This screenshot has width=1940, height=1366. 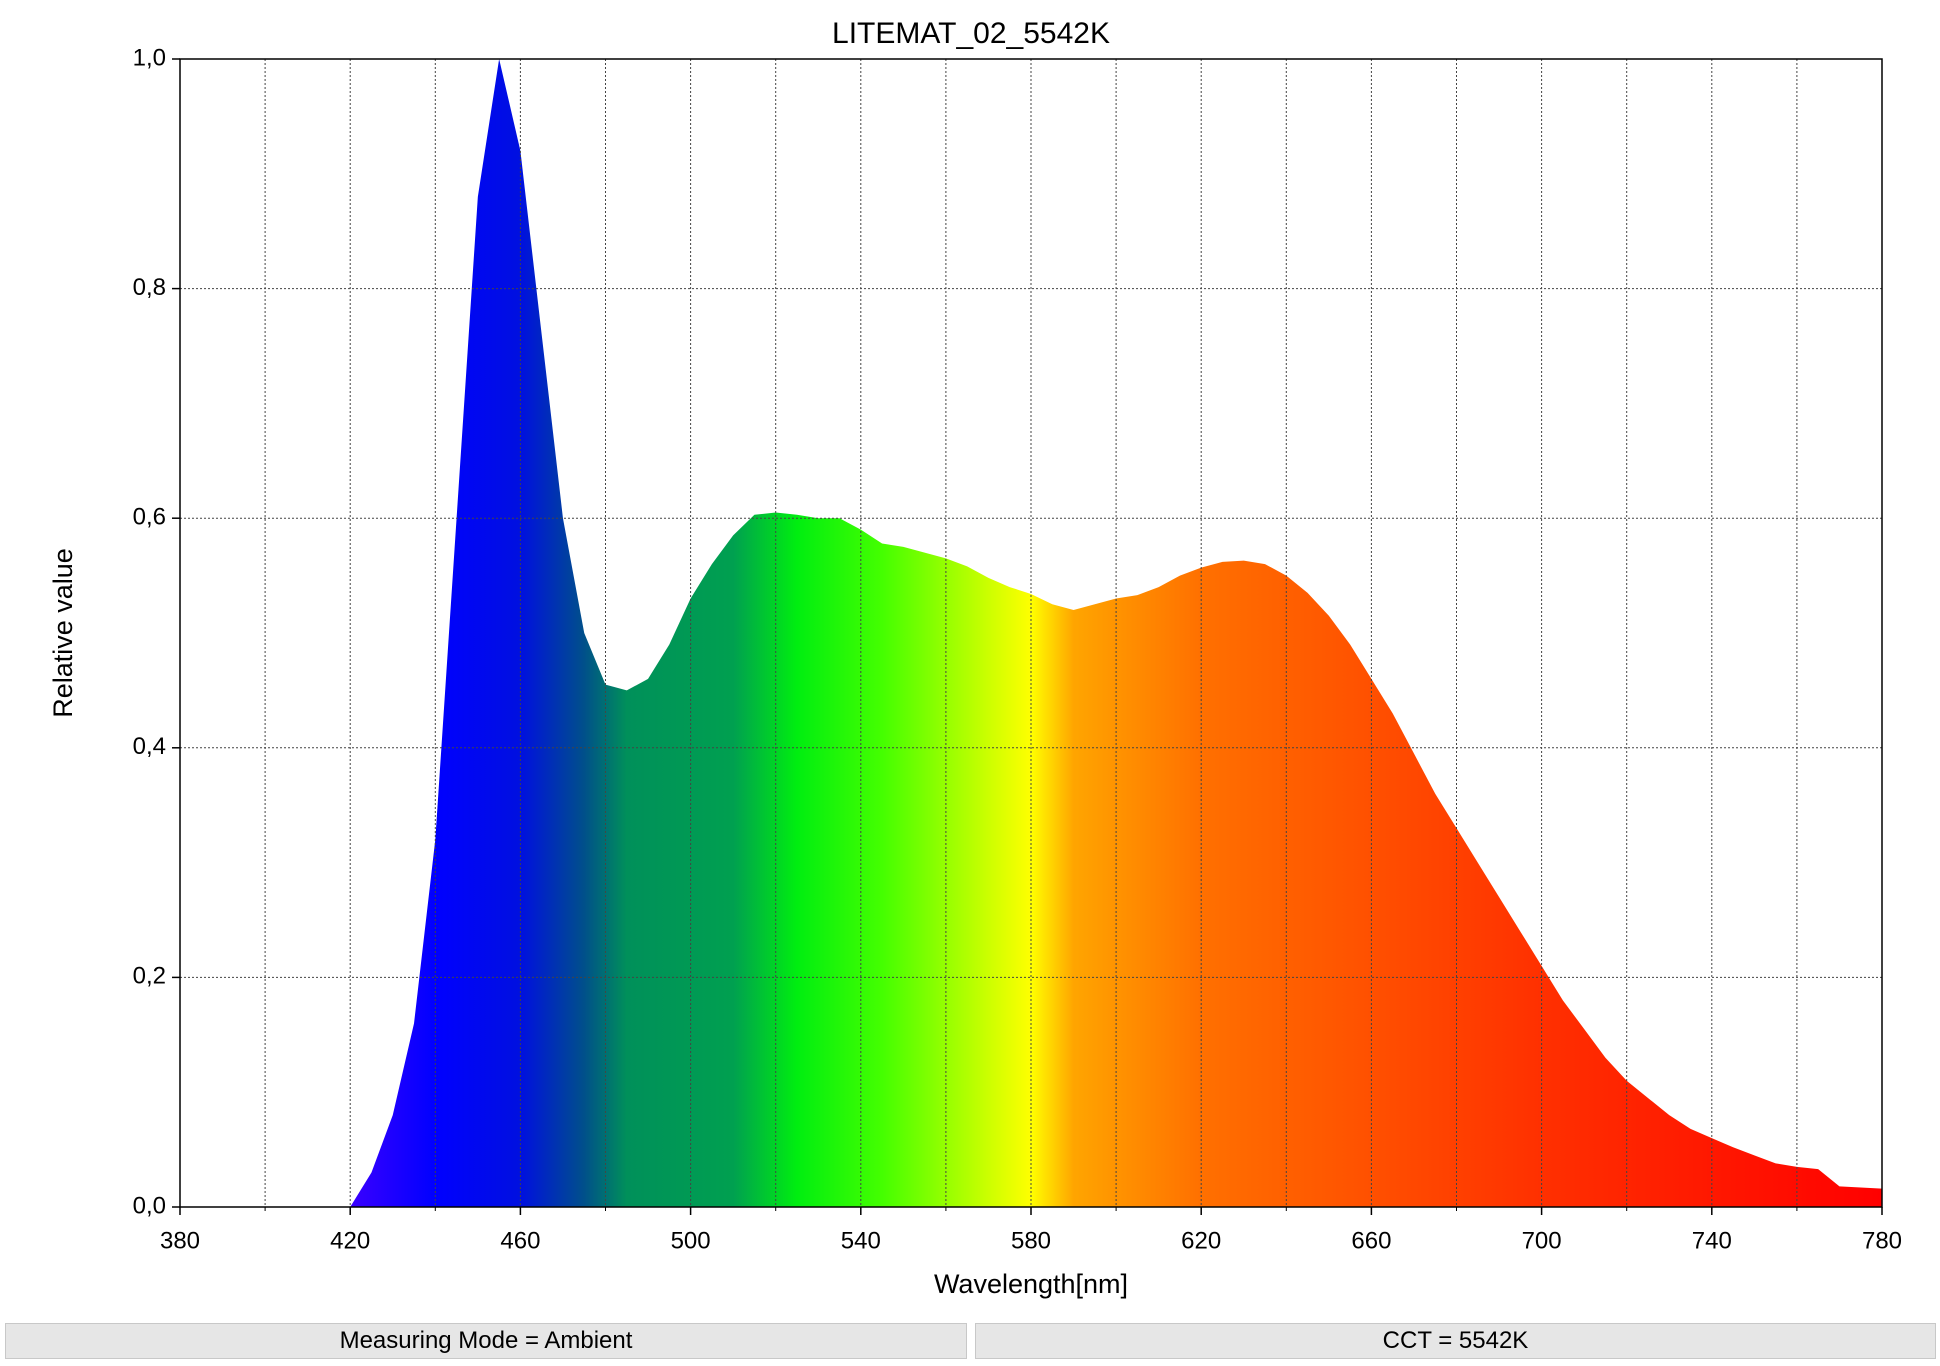 I want to click on x-tick-label: 580, so click(x=1031, y=1240).